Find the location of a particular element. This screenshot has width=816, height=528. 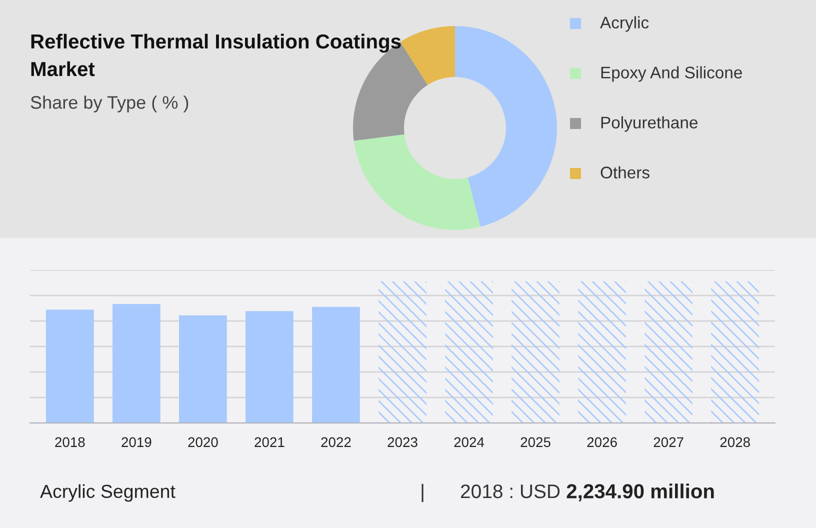

x-tick-label: 2018 is located at coordinates (70, 442).